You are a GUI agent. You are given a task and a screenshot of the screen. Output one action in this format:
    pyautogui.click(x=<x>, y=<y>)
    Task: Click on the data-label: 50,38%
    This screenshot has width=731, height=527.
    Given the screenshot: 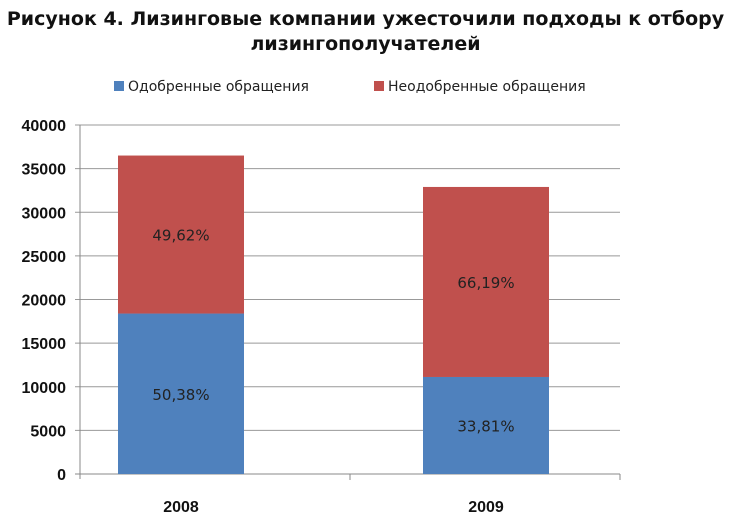 What is the action you would take?
    pyautogui.click(x=180, y=395)
    